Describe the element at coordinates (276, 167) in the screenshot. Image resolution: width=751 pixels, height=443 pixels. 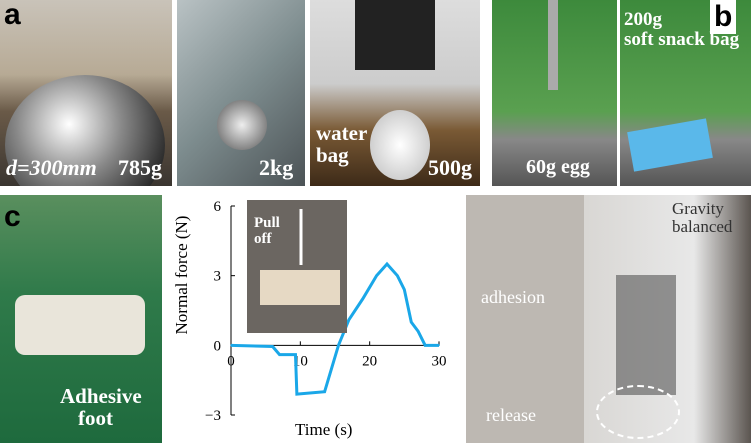
I see `weight-label: 2kg` at that location.